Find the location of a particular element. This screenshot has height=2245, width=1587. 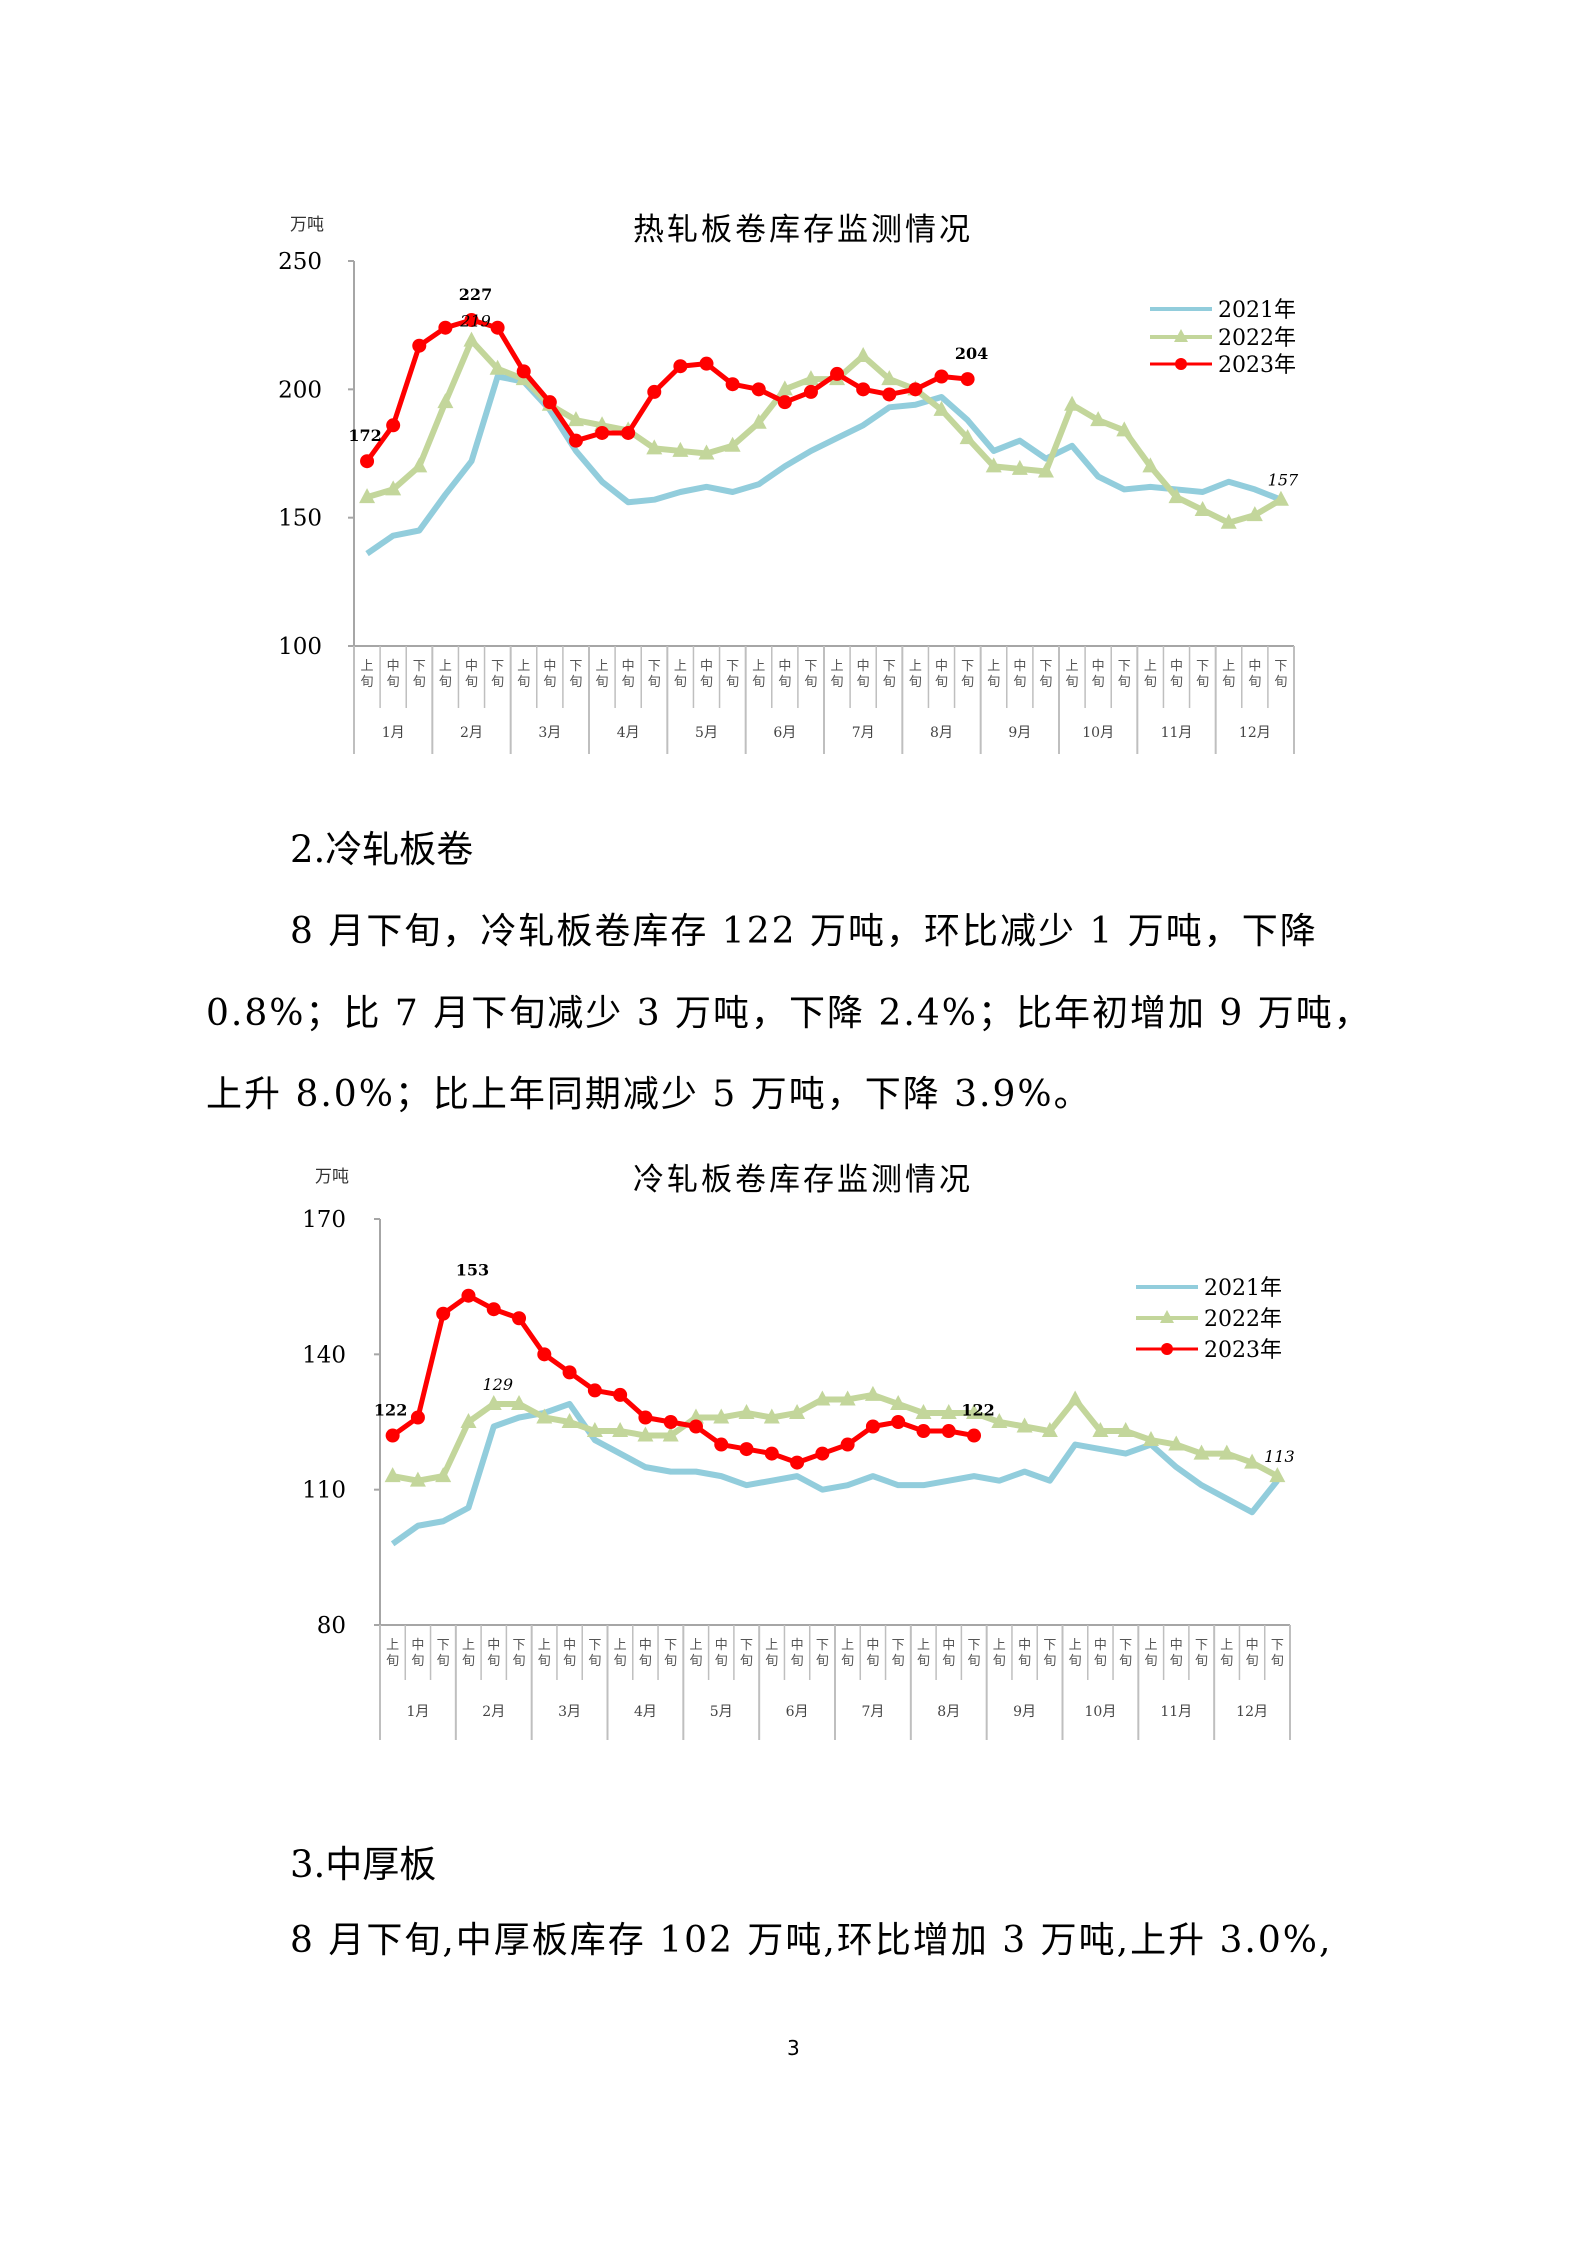

x-tick-label-month: 8月 is located at coordinates (941, 733).